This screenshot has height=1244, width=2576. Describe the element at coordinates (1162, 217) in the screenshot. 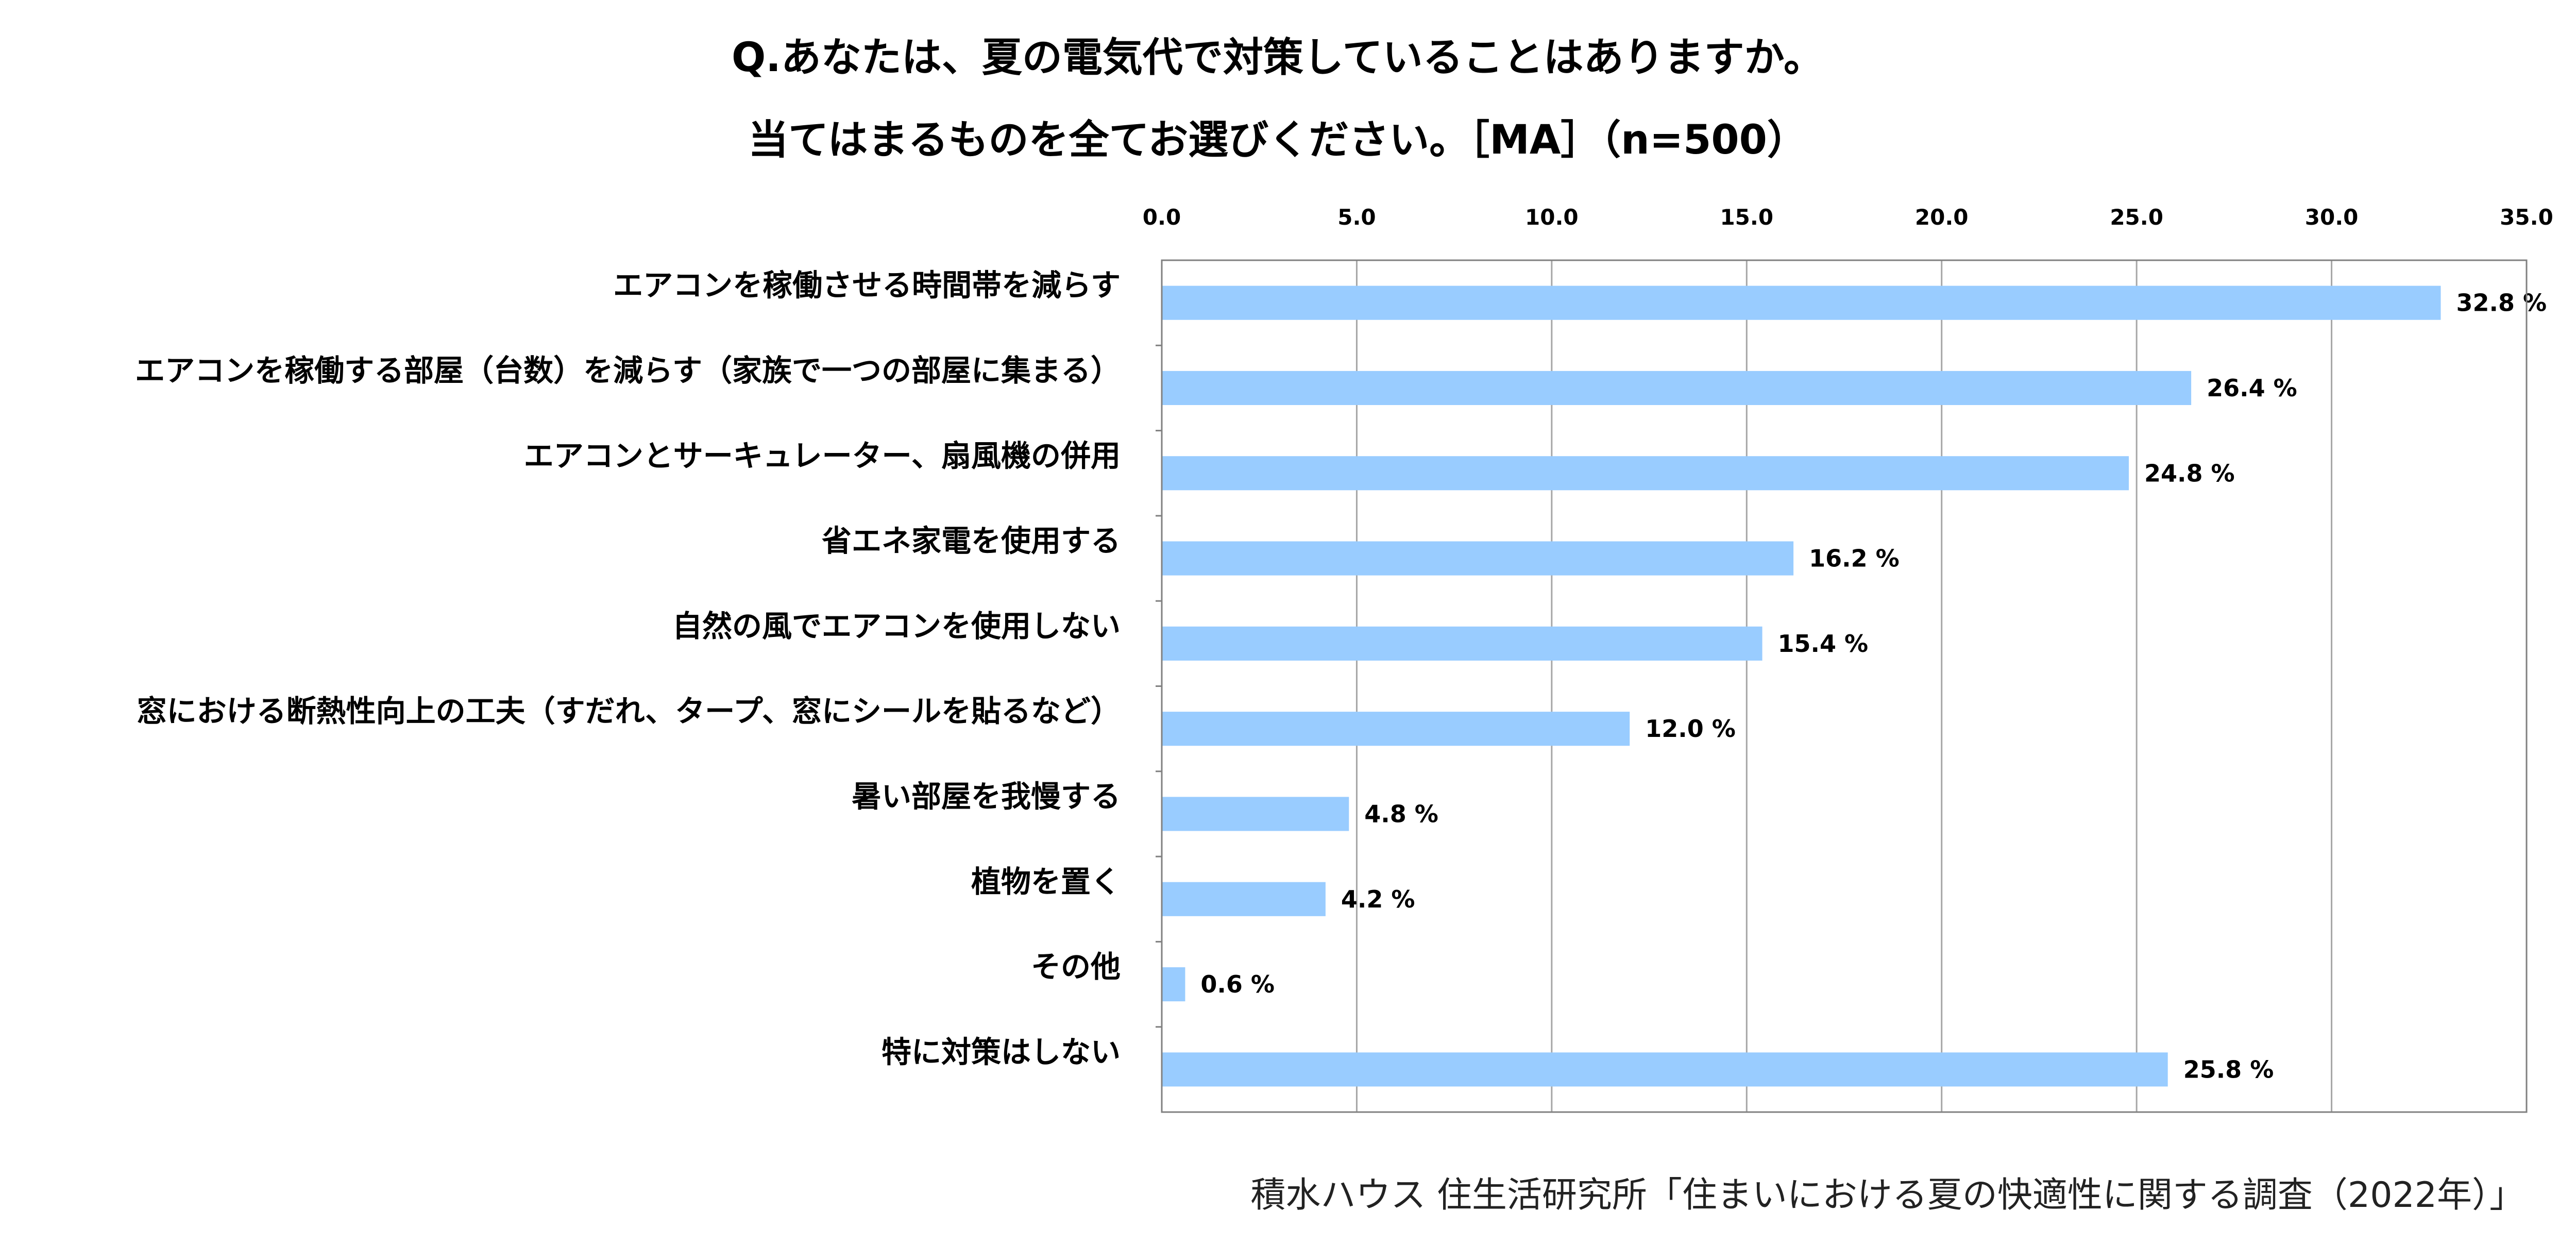

I see `x-tick-label: 0.0` at that location.